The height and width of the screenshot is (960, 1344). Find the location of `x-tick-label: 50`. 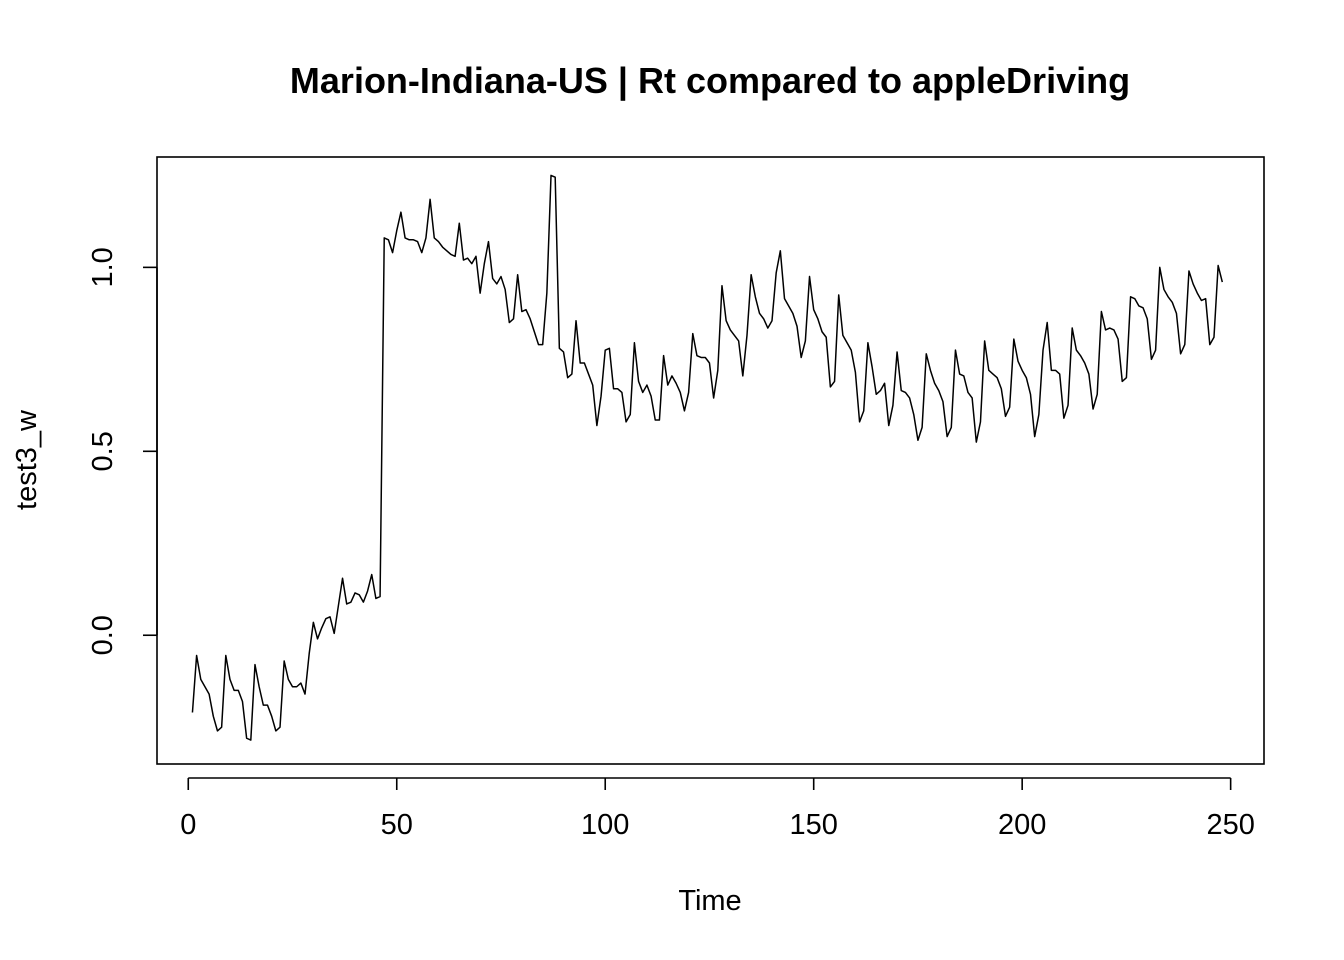

x-tick-label: 50 is located at coordinates (397, 825).